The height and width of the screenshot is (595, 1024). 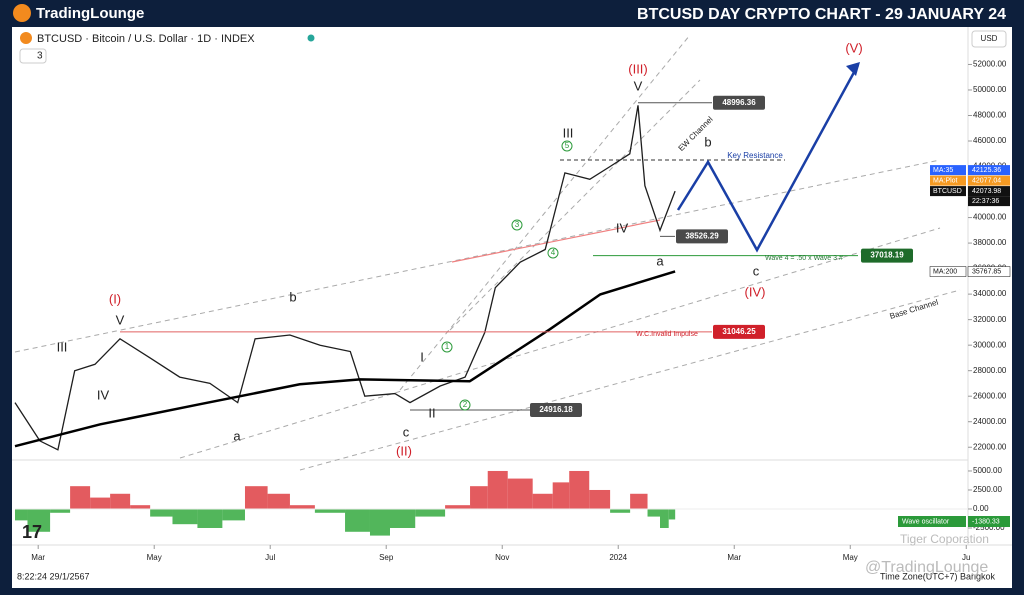 I want to click on projection-arrow, so click(x=853, y=69).